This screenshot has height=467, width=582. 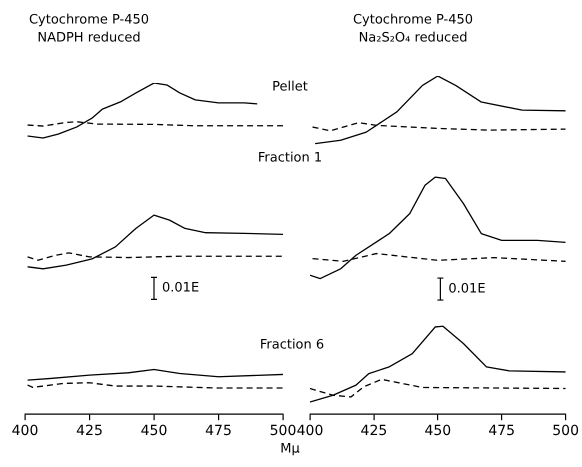 I want to click on x-axis-title: Mμ, so click(x=290, y=449).